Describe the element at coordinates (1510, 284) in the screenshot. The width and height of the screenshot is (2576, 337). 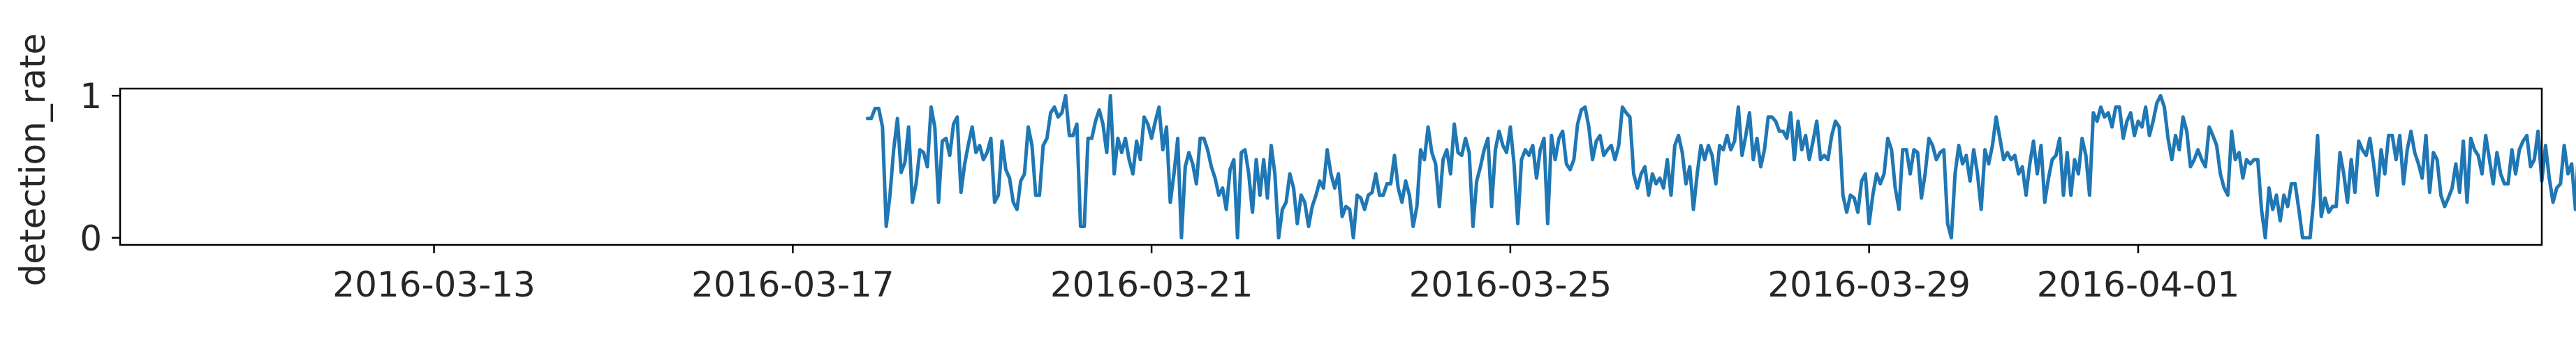
I see `x-tick-label: 2016-03-25` at that location.